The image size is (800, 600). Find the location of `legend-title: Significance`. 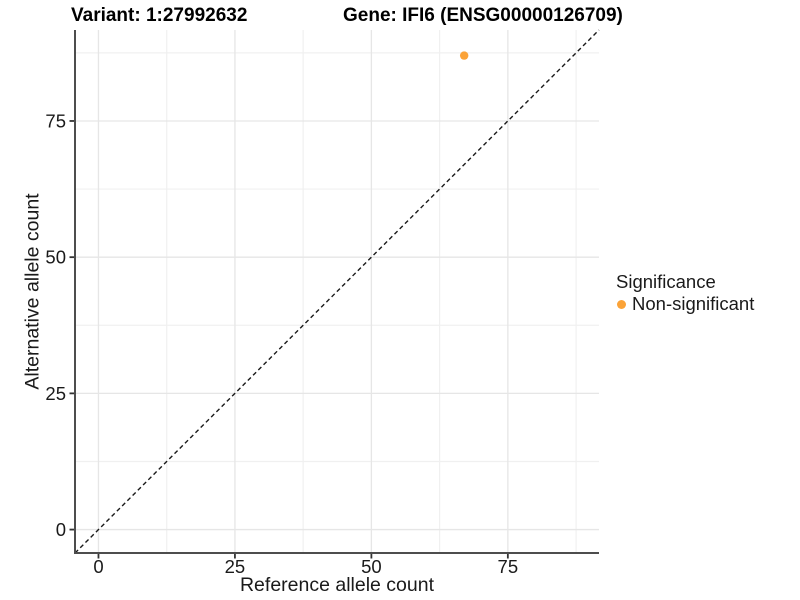

legend-title: Significance is located at coordinates (666, 281).